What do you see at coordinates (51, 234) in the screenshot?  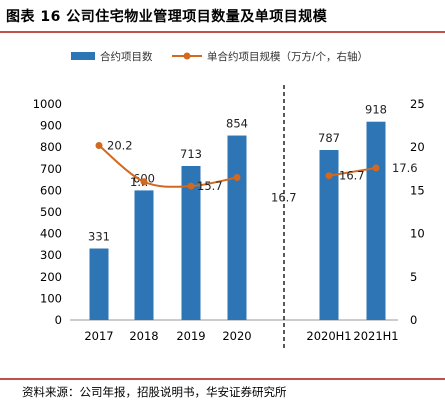 I see `y-left-tick-label: 400` at bounding box center [51, 234].